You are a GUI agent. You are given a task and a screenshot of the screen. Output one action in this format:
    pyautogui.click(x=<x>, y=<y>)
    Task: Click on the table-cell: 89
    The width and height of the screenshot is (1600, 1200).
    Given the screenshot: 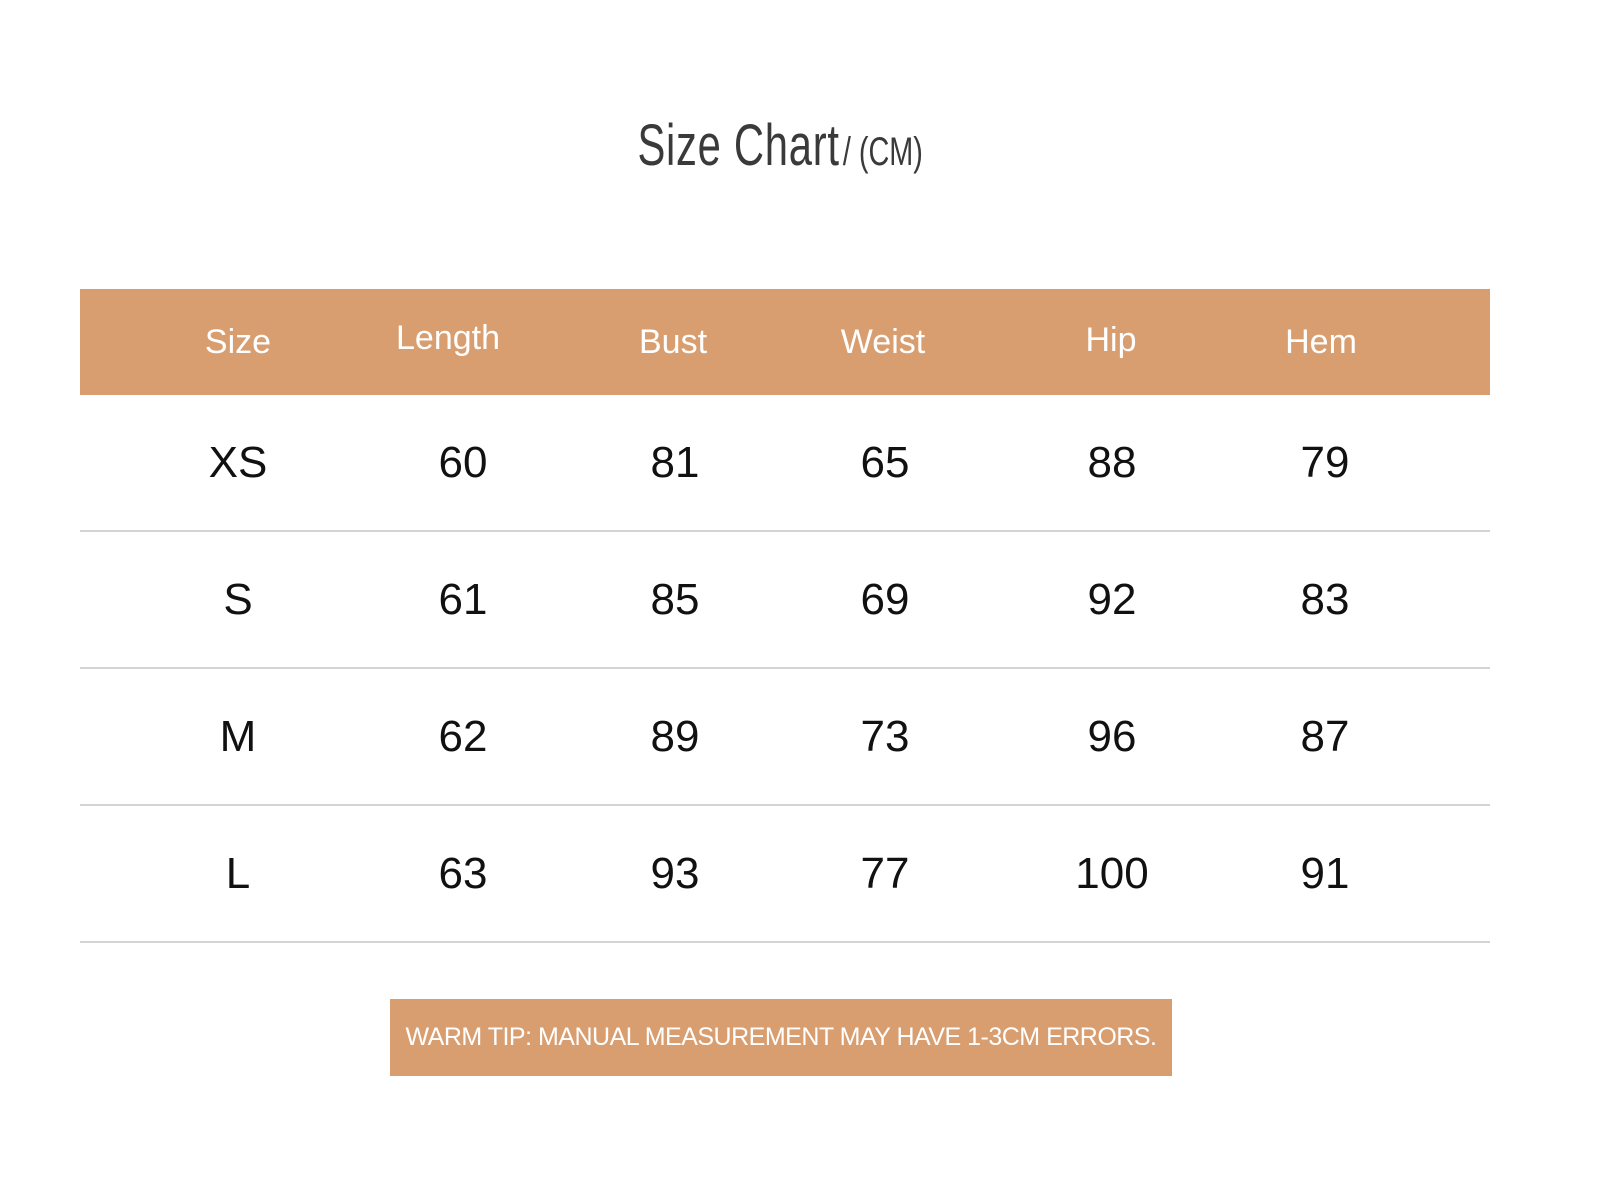 What is the action you would take?
    pyautogui.click(x=675, y=736)
    